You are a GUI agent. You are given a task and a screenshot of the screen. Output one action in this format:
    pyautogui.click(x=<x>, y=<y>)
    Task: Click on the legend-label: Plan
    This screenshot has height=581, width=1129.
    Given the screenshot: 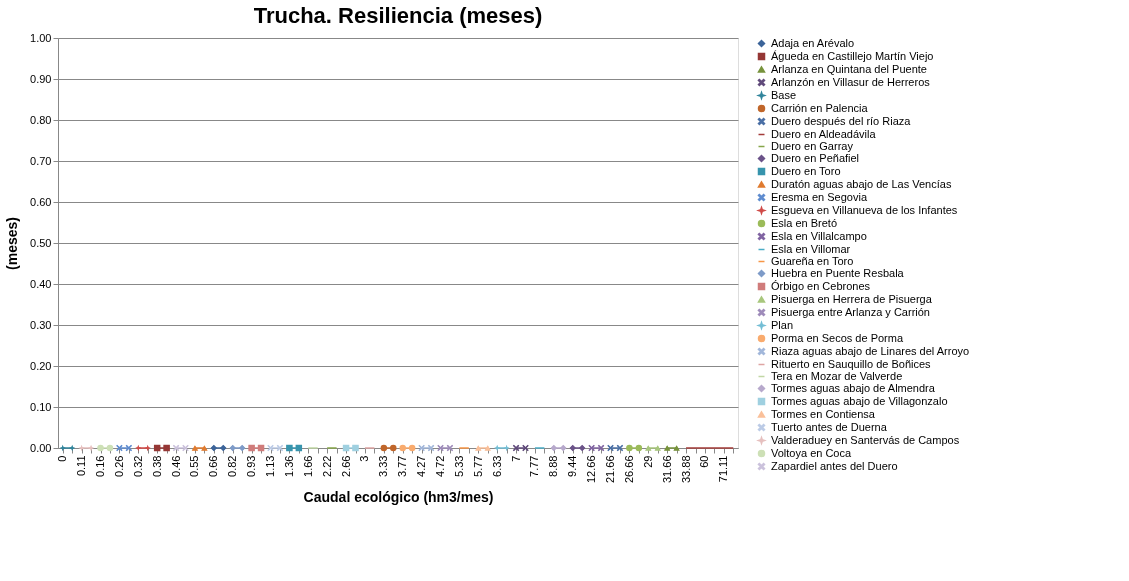 What is the action you would take?
    pyautogui.click(x=782, y=324)
    